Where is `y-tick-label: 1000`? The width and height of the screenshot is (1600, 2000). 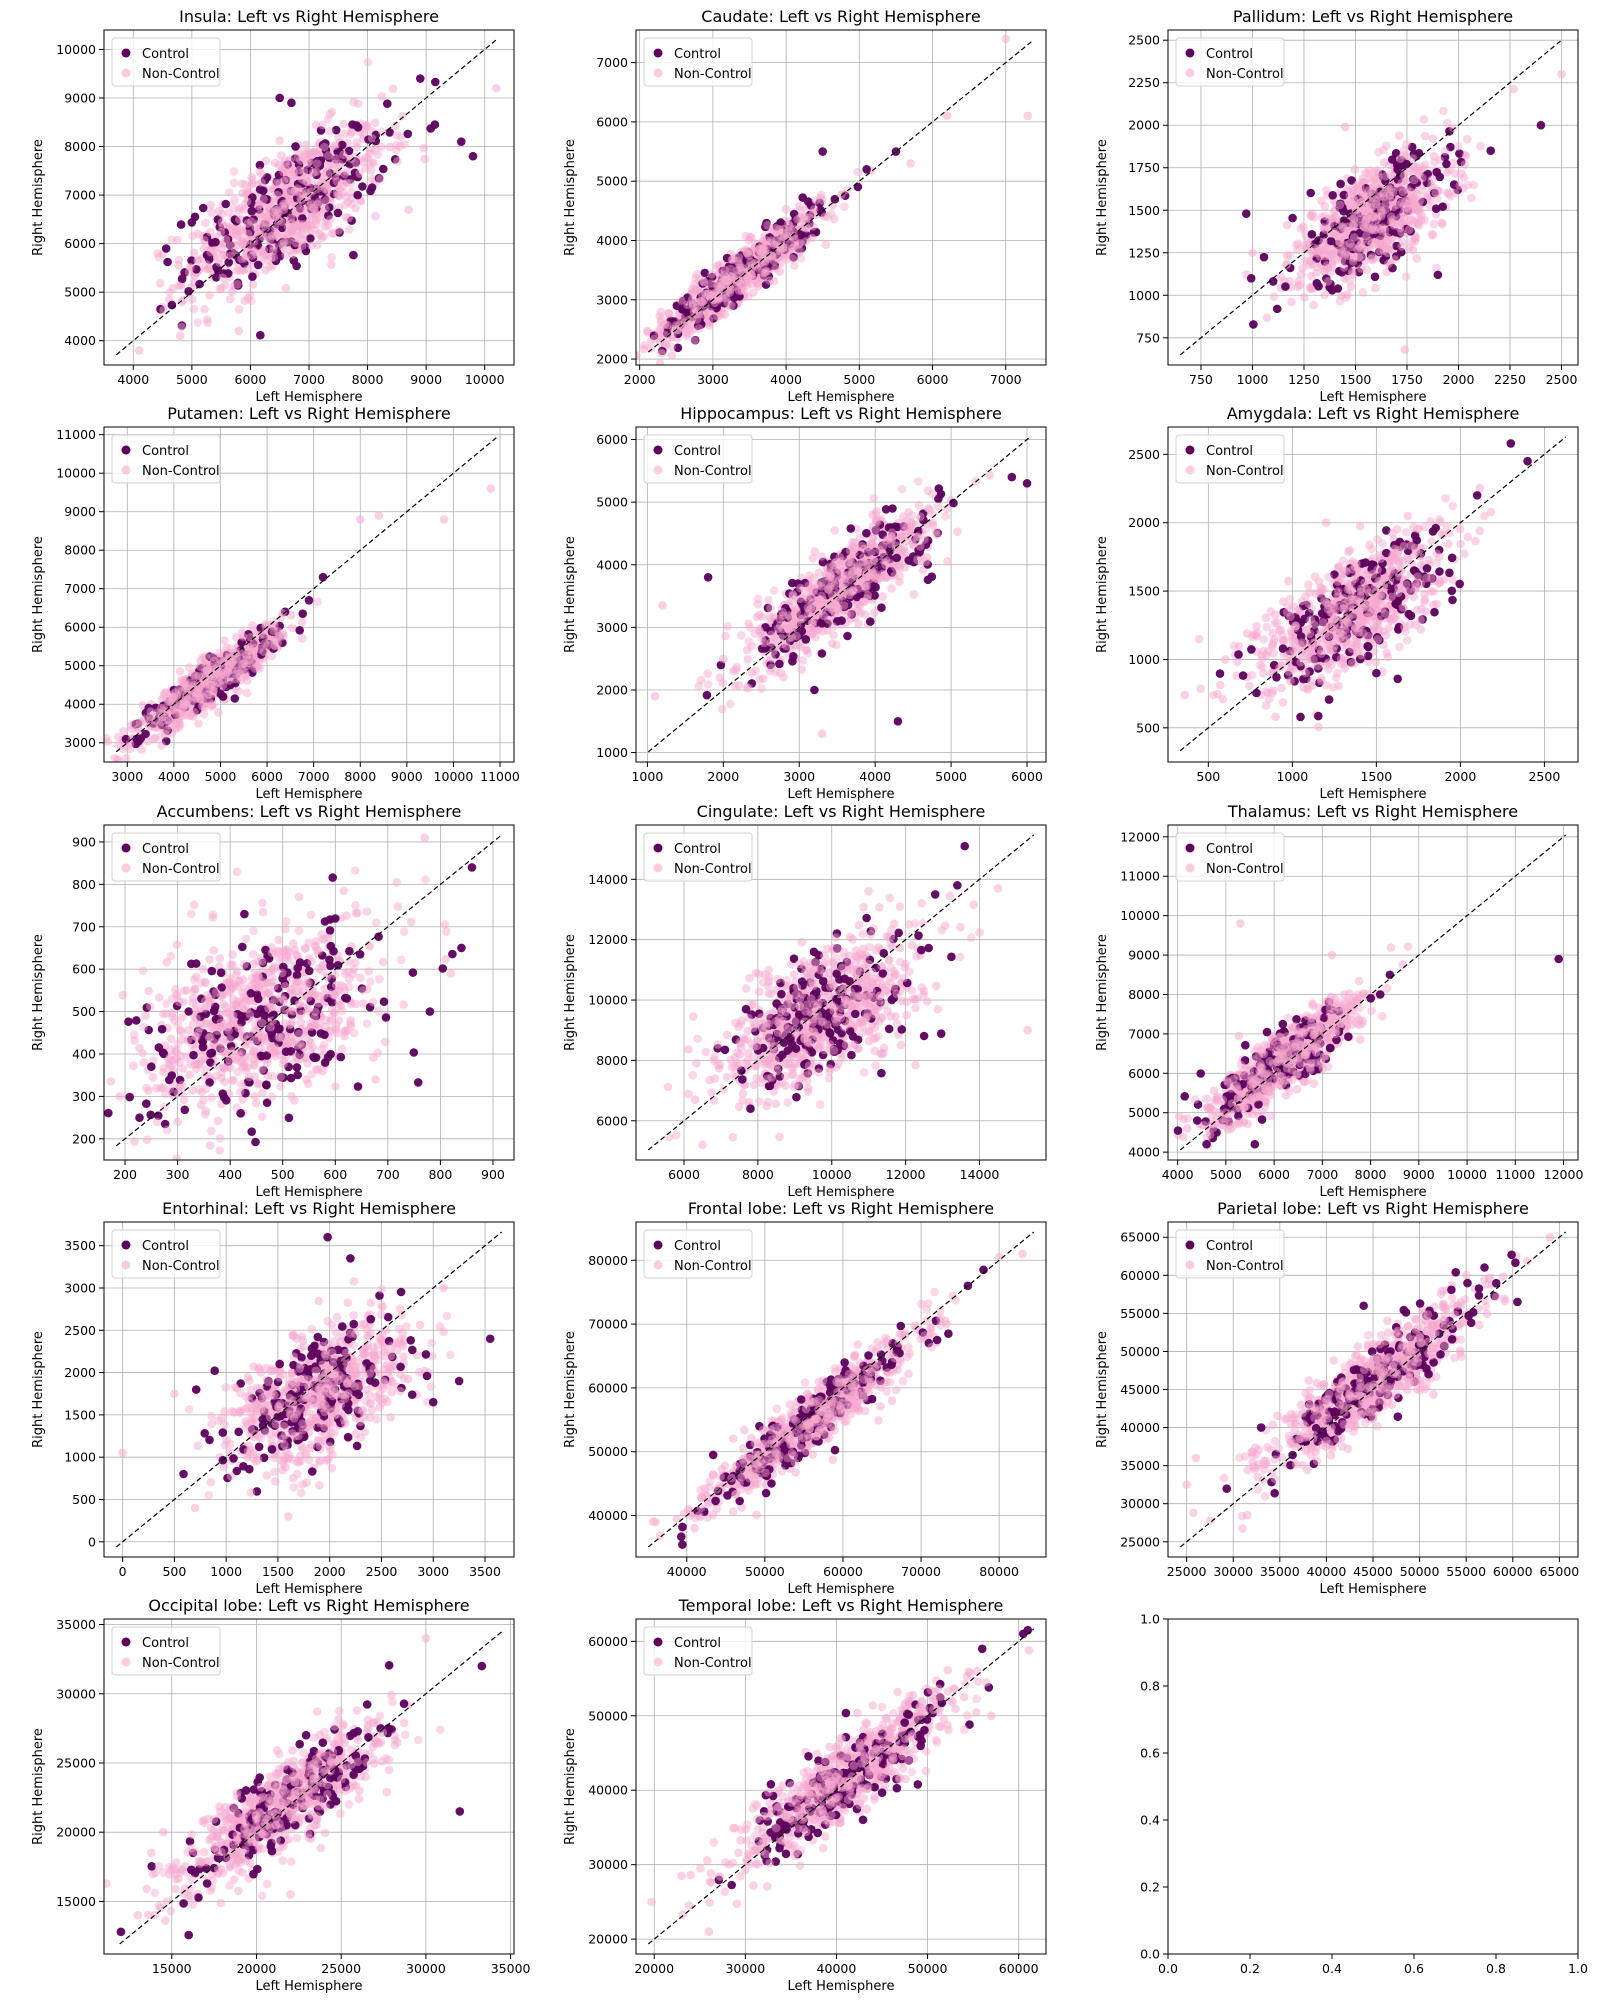
y-tick-label: 1000 is located at coordinates (612, 752).